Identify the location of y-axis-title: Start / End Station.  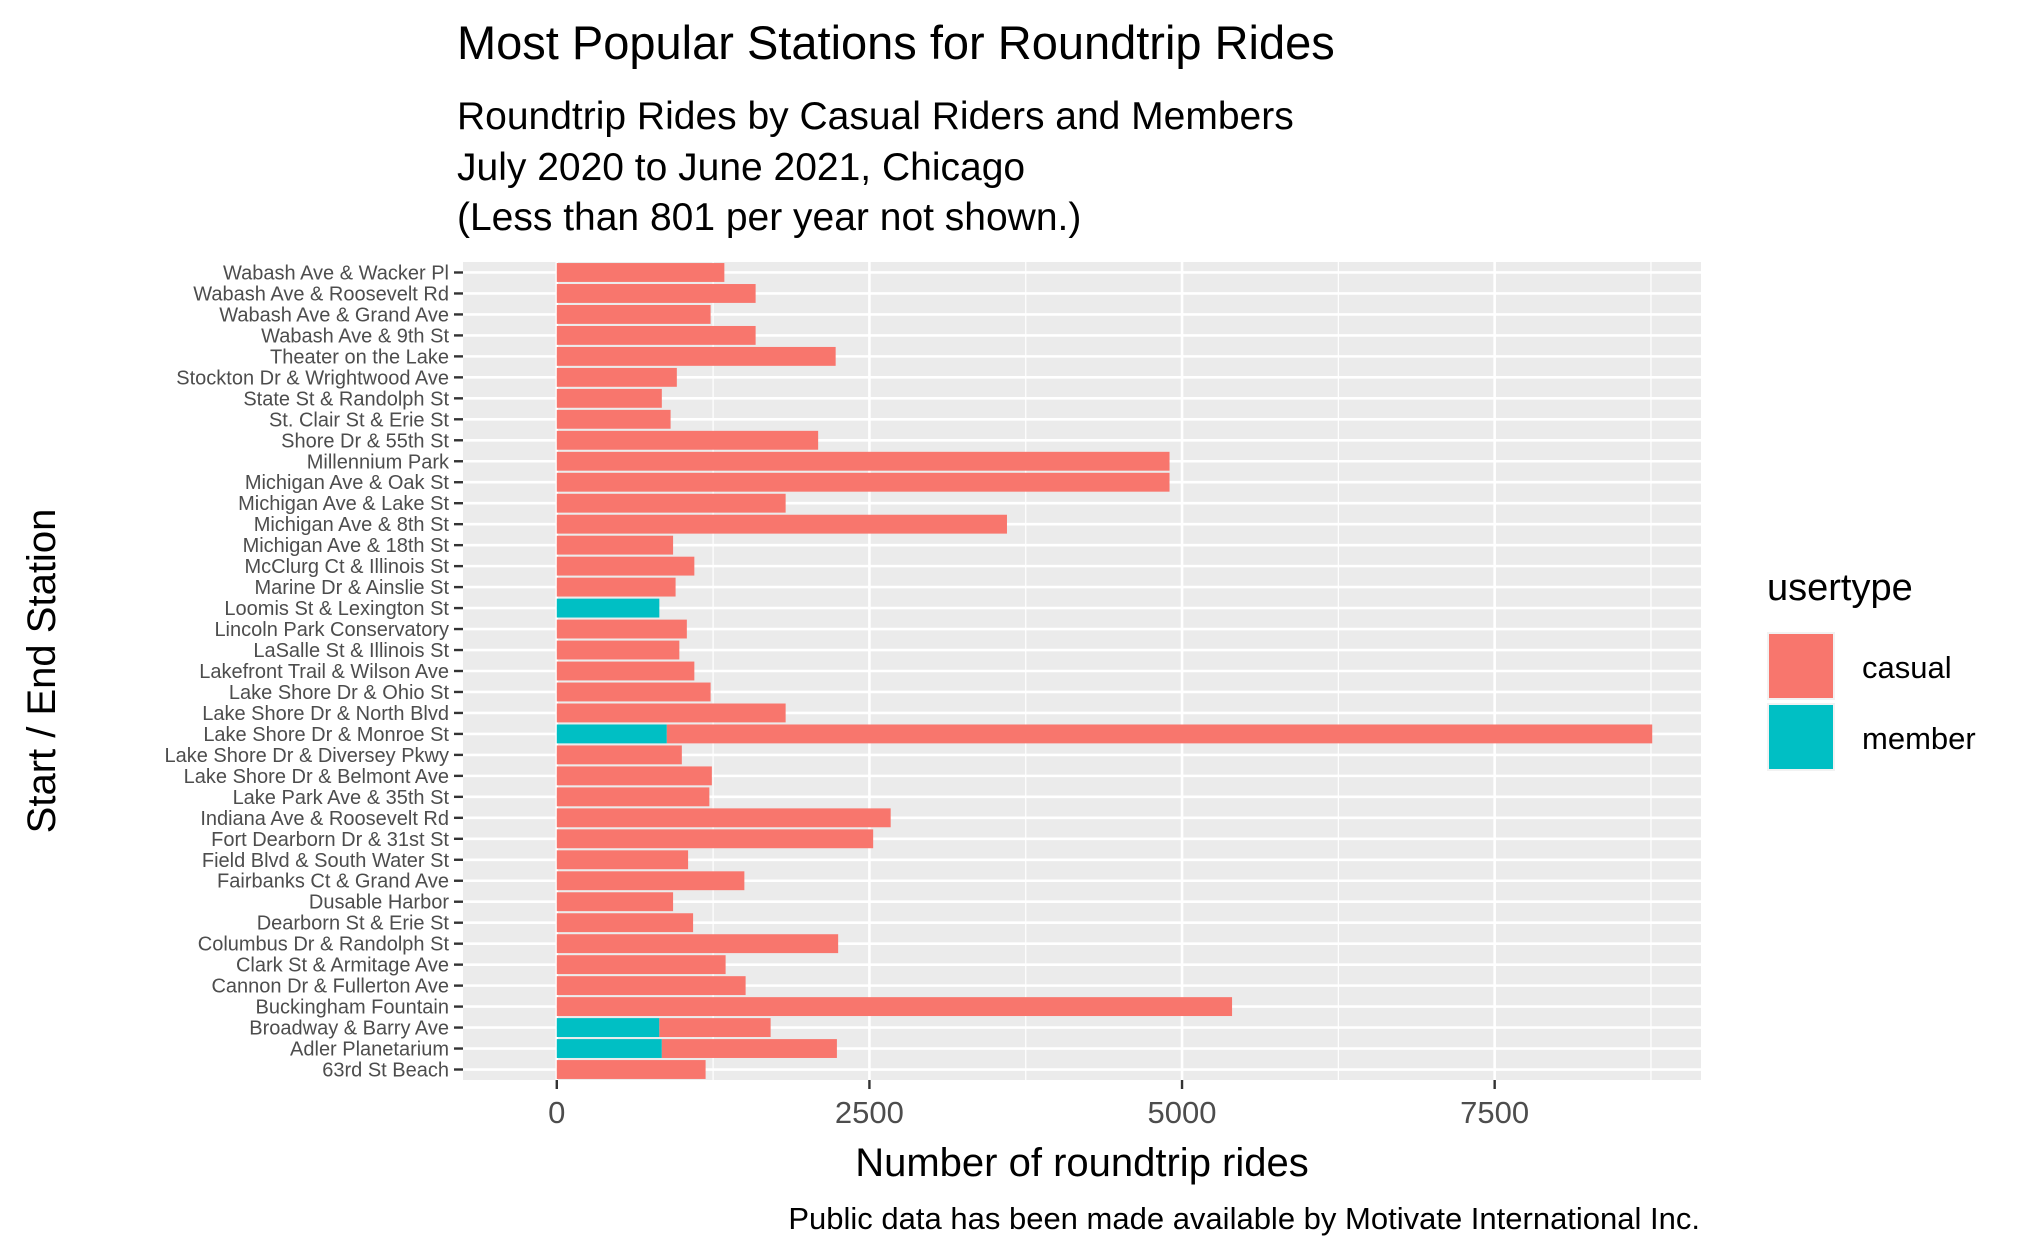
(42, 671).